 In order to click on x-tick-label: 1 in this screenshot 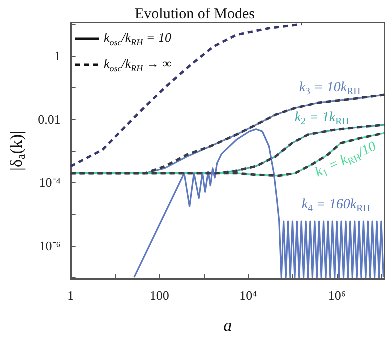, I will do `click(71, 295)`.